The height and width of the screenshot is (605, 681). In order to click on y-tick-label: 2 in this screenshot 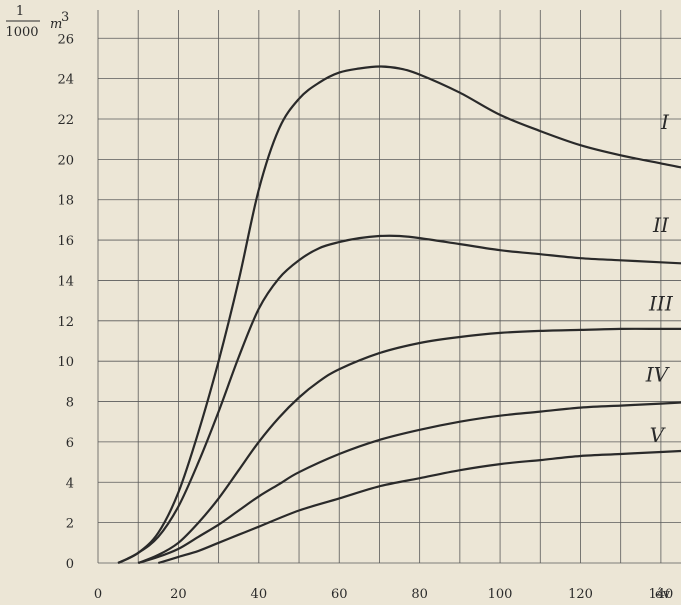, I will do `click(70, 524)`.